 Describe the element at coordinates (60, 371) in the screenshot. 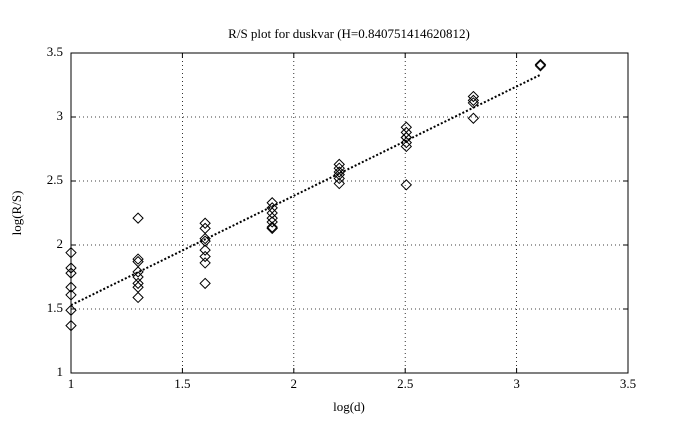

I see `y-tick-label: 1` at that location.